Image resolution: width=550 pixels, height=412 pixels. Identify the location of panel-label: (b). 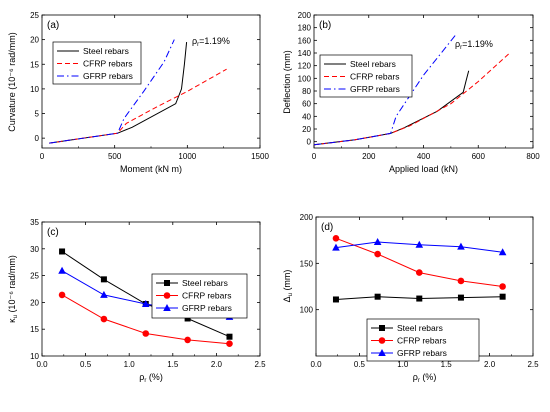
(325, 25).